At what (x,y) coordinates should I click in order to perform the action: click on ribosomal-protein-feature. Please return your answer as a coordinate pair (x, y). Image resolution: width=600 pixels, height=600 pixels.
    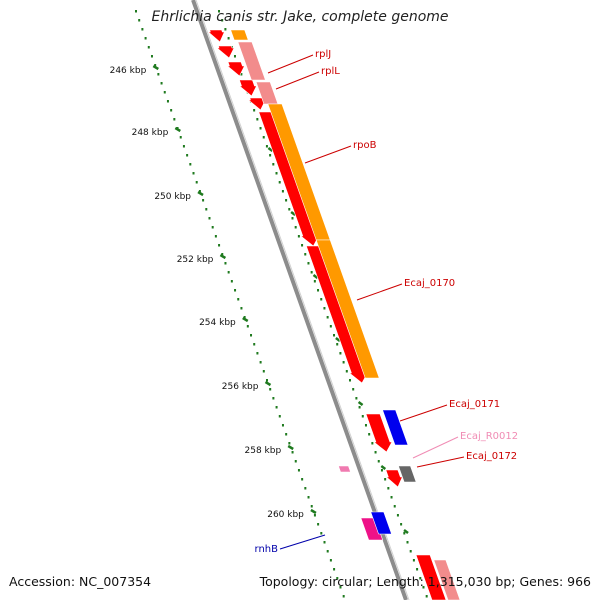
    Looking at the image, I should click on (239, 35).